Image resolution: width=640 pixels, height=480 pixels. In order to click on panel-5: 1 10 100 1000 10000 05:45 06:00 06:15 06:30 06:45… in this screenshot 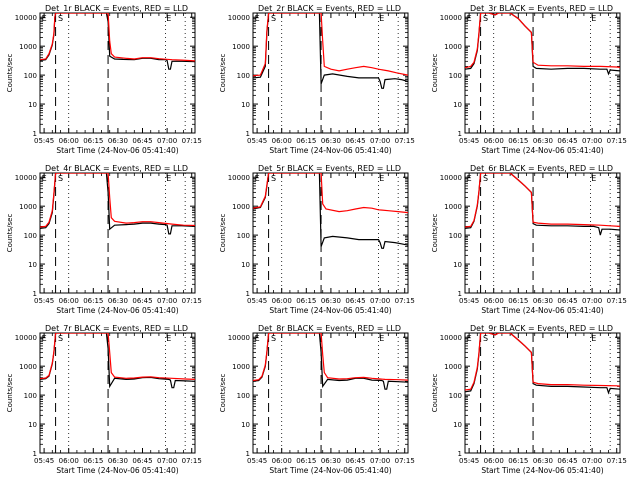, I will do `click(317, 239)`.